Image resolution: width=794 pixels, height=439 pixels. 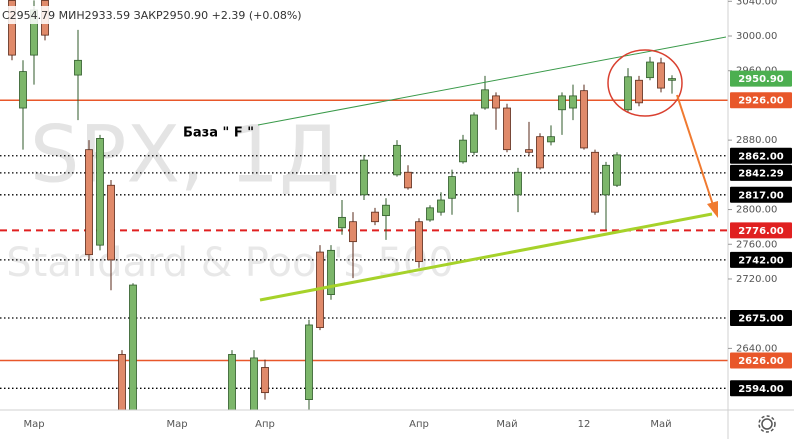 I want to click on level-label: 2842.29, so click(x=761, y=173).